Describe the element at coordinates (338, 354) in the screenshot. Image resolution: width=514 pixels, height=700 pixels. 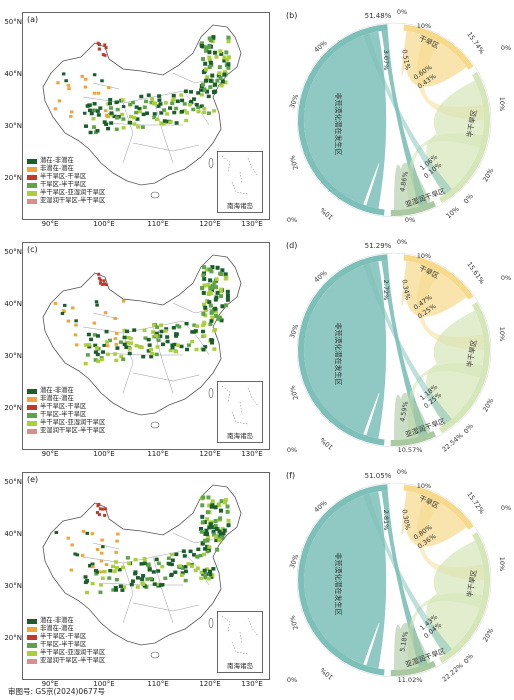
I see `chord-band-label: 非荒漠化潜在发生区` at that location.